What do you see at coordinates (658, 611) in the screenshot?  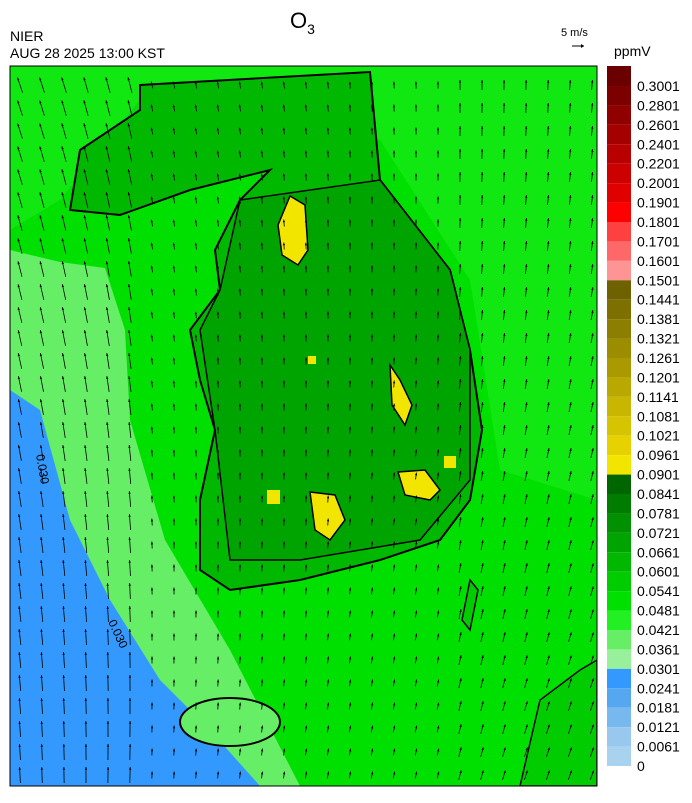 I see `colorbar-label: 0.0481` at bounding box center [658, 611].